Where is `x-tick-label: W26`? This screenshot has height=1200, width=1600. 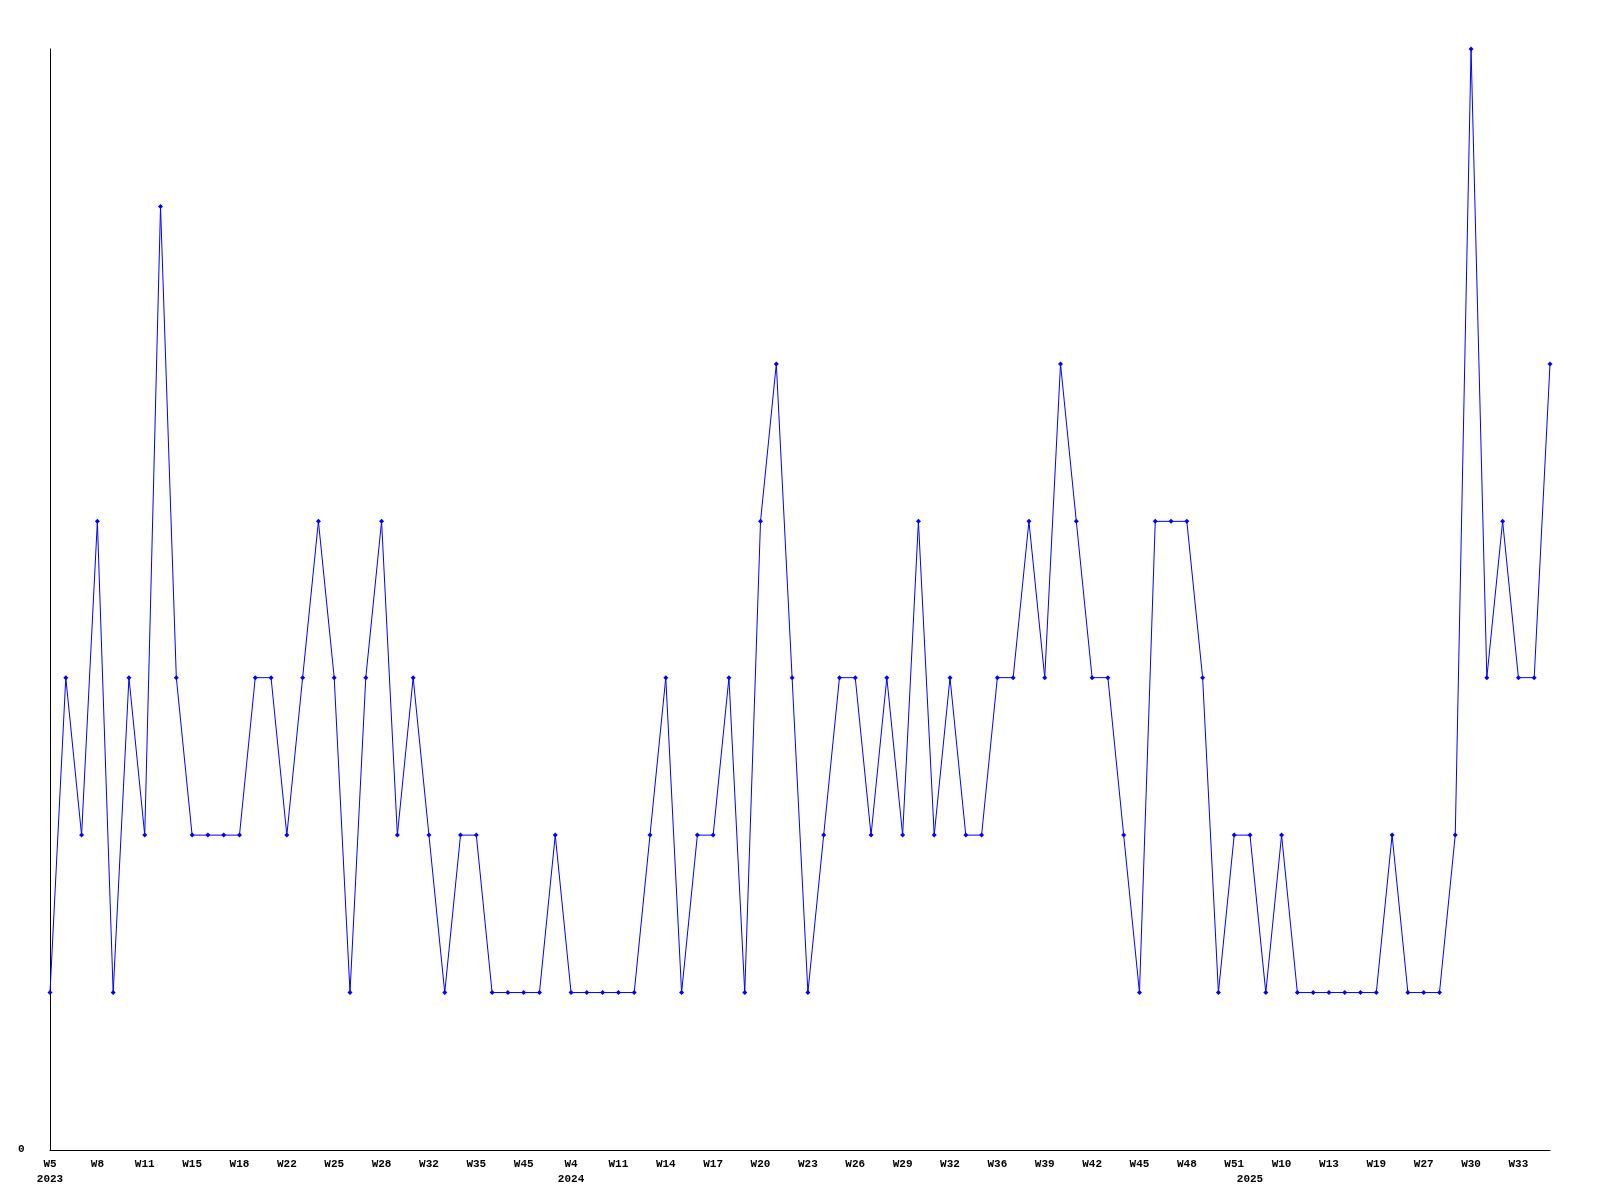 x-tick-label: W26 is located at coordinates (855, 1163).